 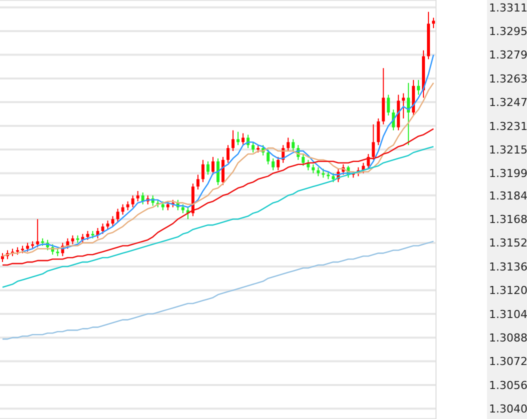 I want to click on y-tick-label: 1.3263, so click(x=508, y=79).